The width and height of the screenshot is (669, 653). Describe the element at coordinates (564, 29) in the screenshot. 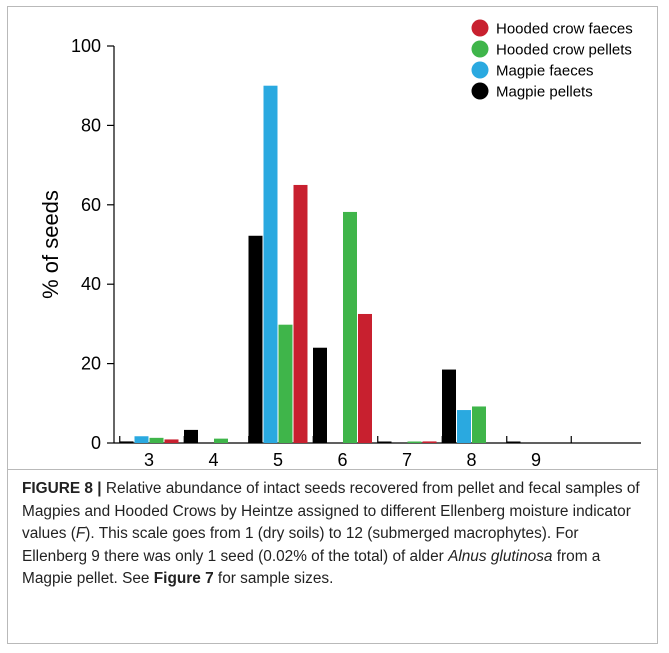

I see `legend-label: Hooded crow faeces` at that location.